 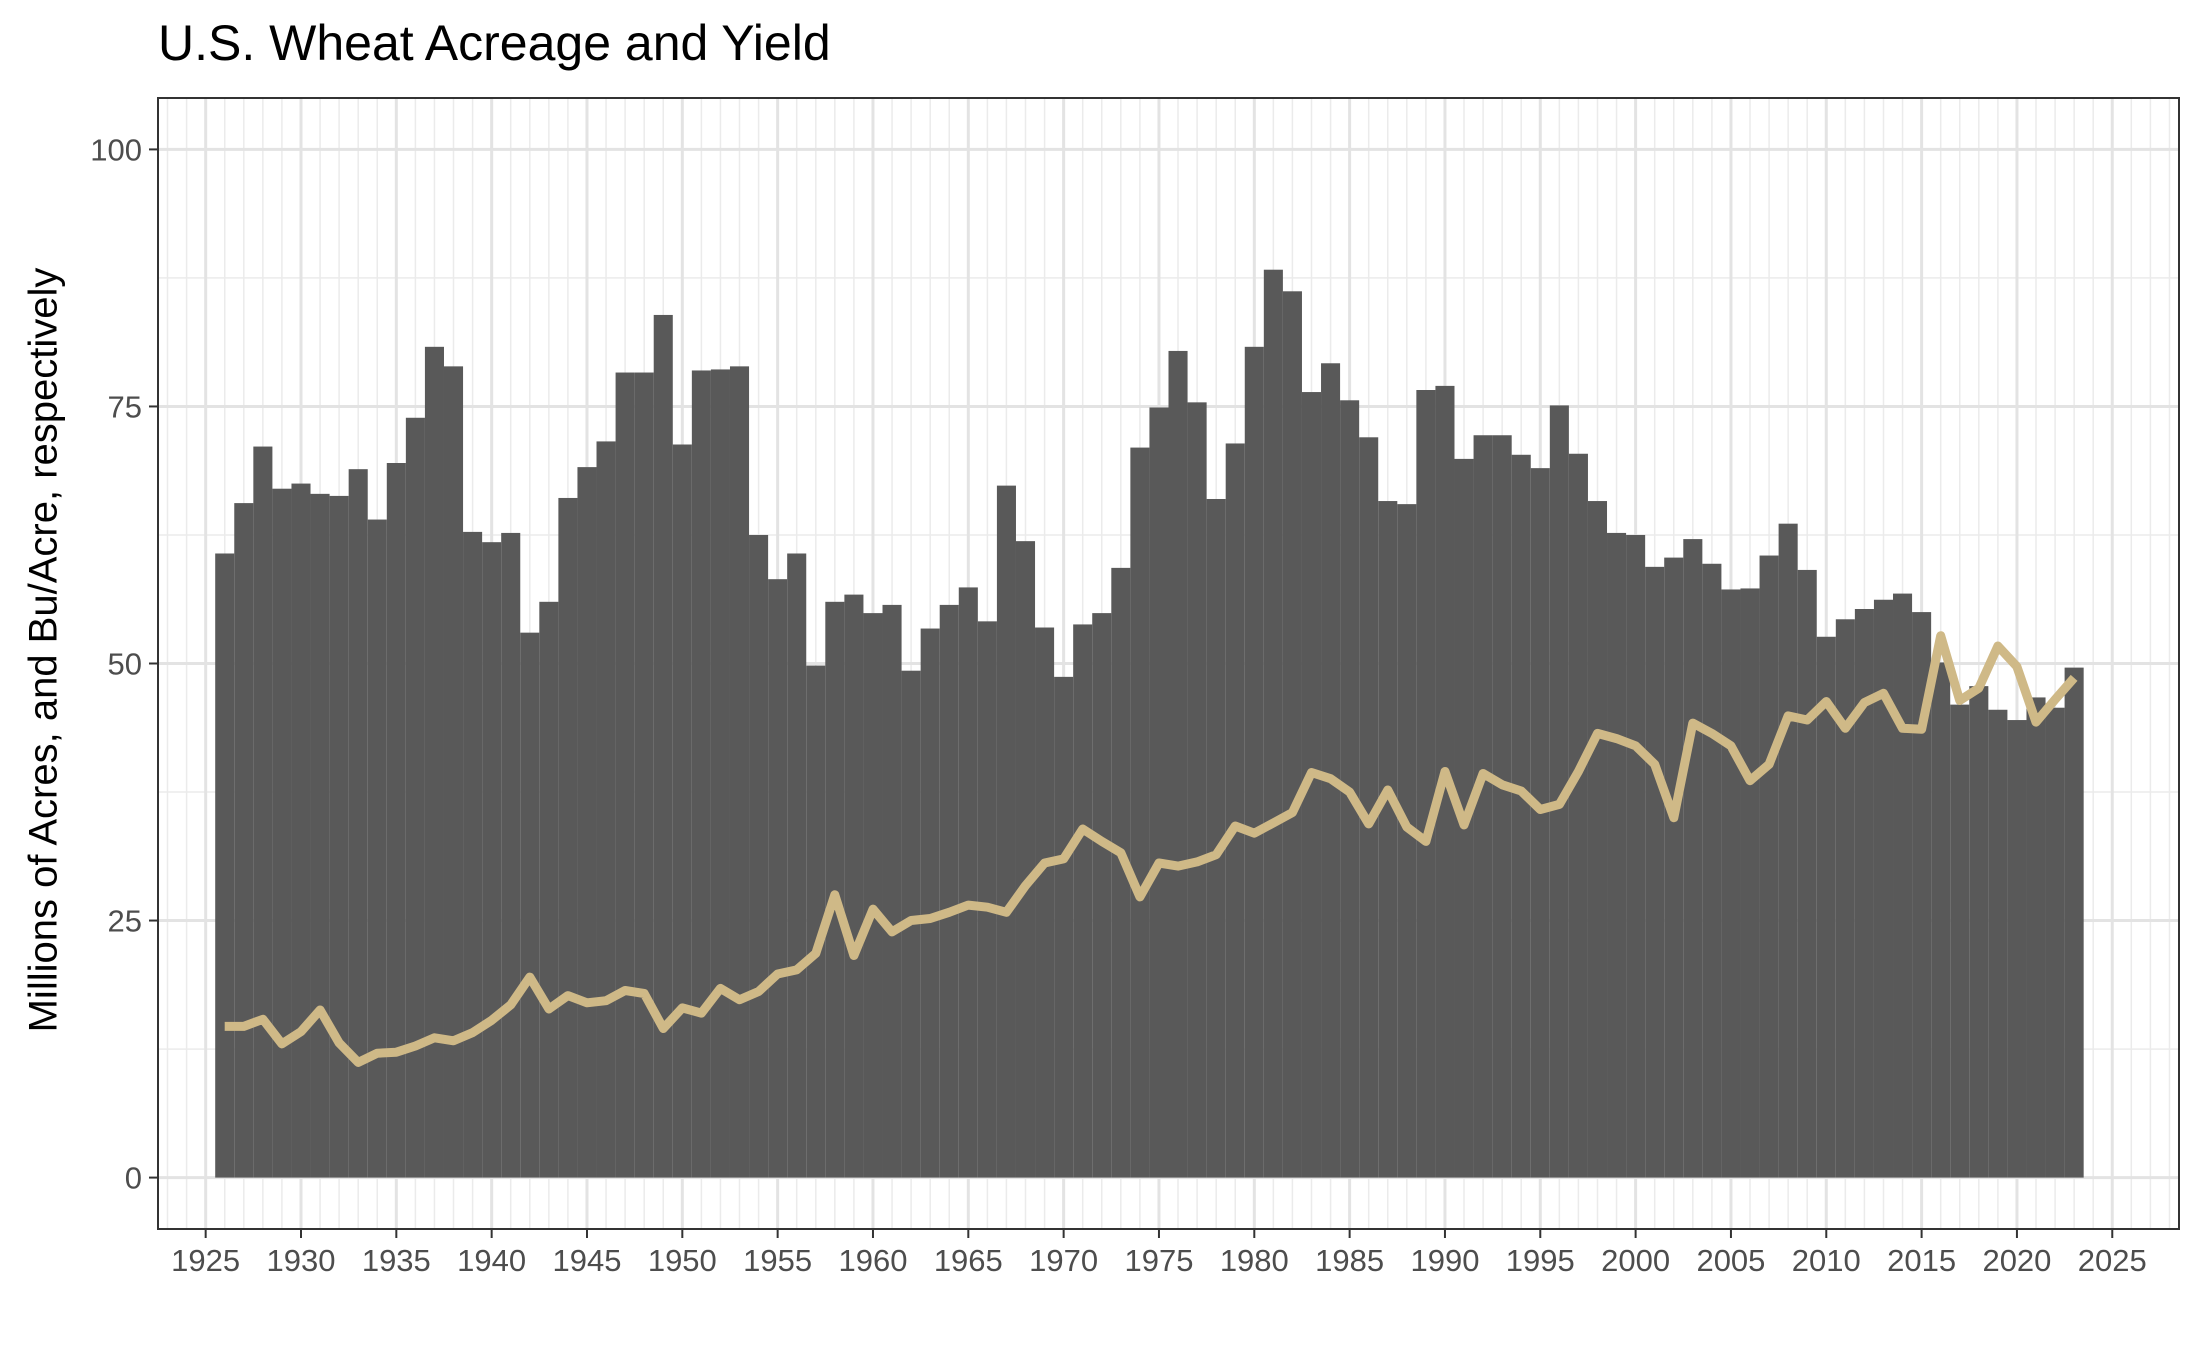 I want to click on x-tick-label: 2020, so click(x=2016, y=1260).